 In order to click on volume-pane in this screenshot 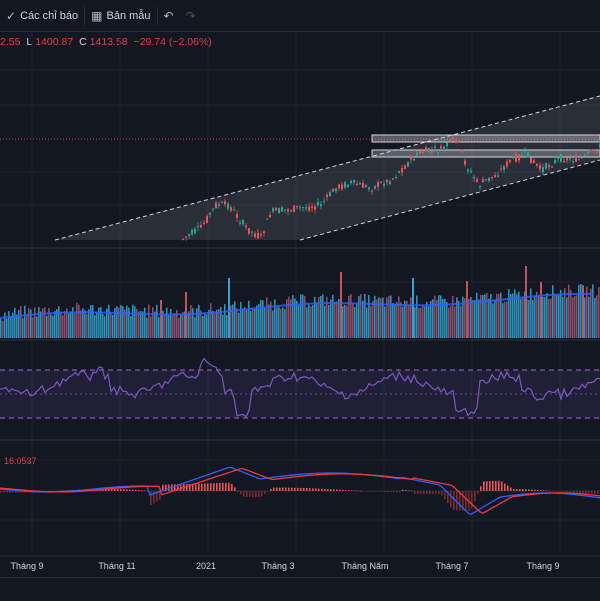, I will do `click(300, 303)`.